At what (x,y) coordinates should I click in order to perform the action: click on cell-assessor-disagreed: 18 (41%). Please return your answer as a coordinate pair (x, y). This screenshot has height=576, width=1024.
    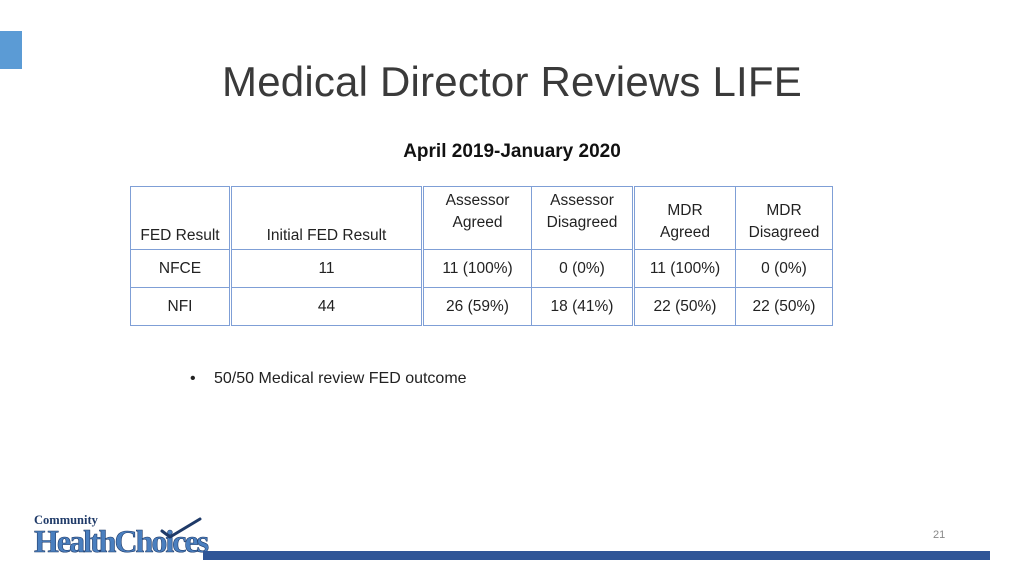
    Looking at the image, I should click on (582, 306).